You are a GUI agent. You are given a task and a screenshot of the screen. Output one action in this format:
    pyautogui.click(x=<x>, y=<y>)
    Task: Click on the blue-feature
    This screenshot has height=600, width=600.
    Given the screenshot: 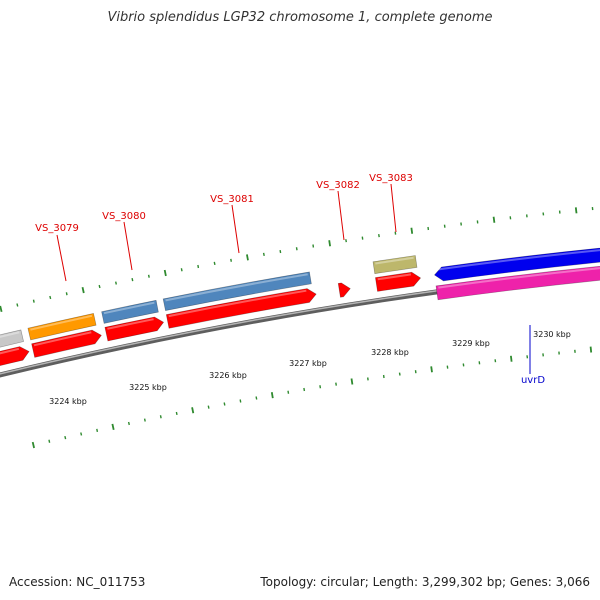 What is the action you would take?
    pyautogui.click(x=517, y=264)
    